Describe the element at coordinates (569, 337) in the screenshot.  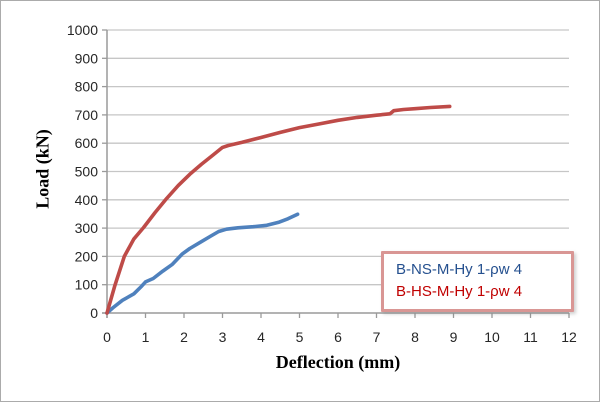
I see `x-tick-label-12: 12` at that location.